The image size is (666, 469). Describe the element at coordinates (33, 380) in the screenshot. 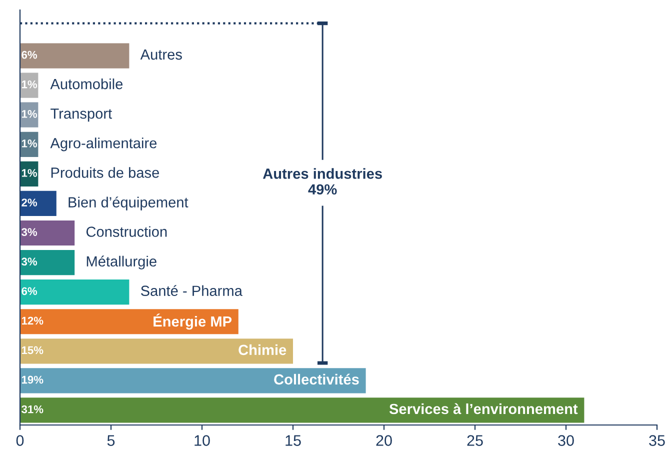

I see `data-label: 19%` at that location.